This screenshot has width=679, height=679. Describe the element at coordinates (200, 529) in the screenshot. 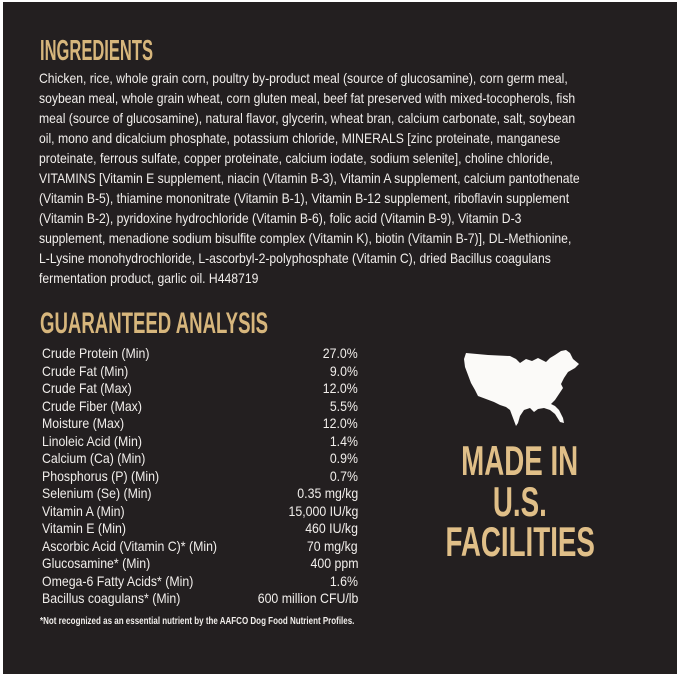

I see `table-row: Vitamin E (Min) 460 IU/kg` at that location.